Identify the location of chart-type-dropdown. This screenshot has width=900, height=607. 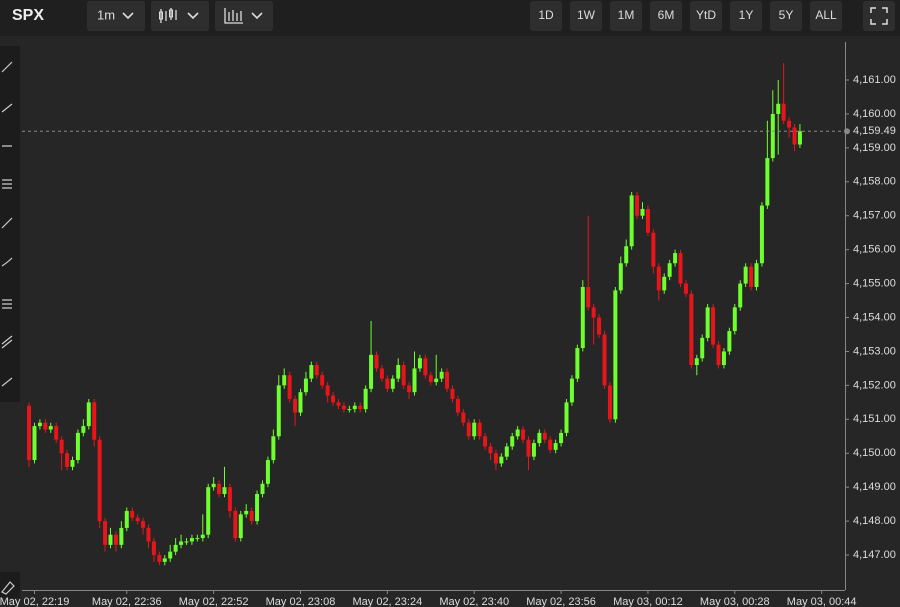
(180, 16).